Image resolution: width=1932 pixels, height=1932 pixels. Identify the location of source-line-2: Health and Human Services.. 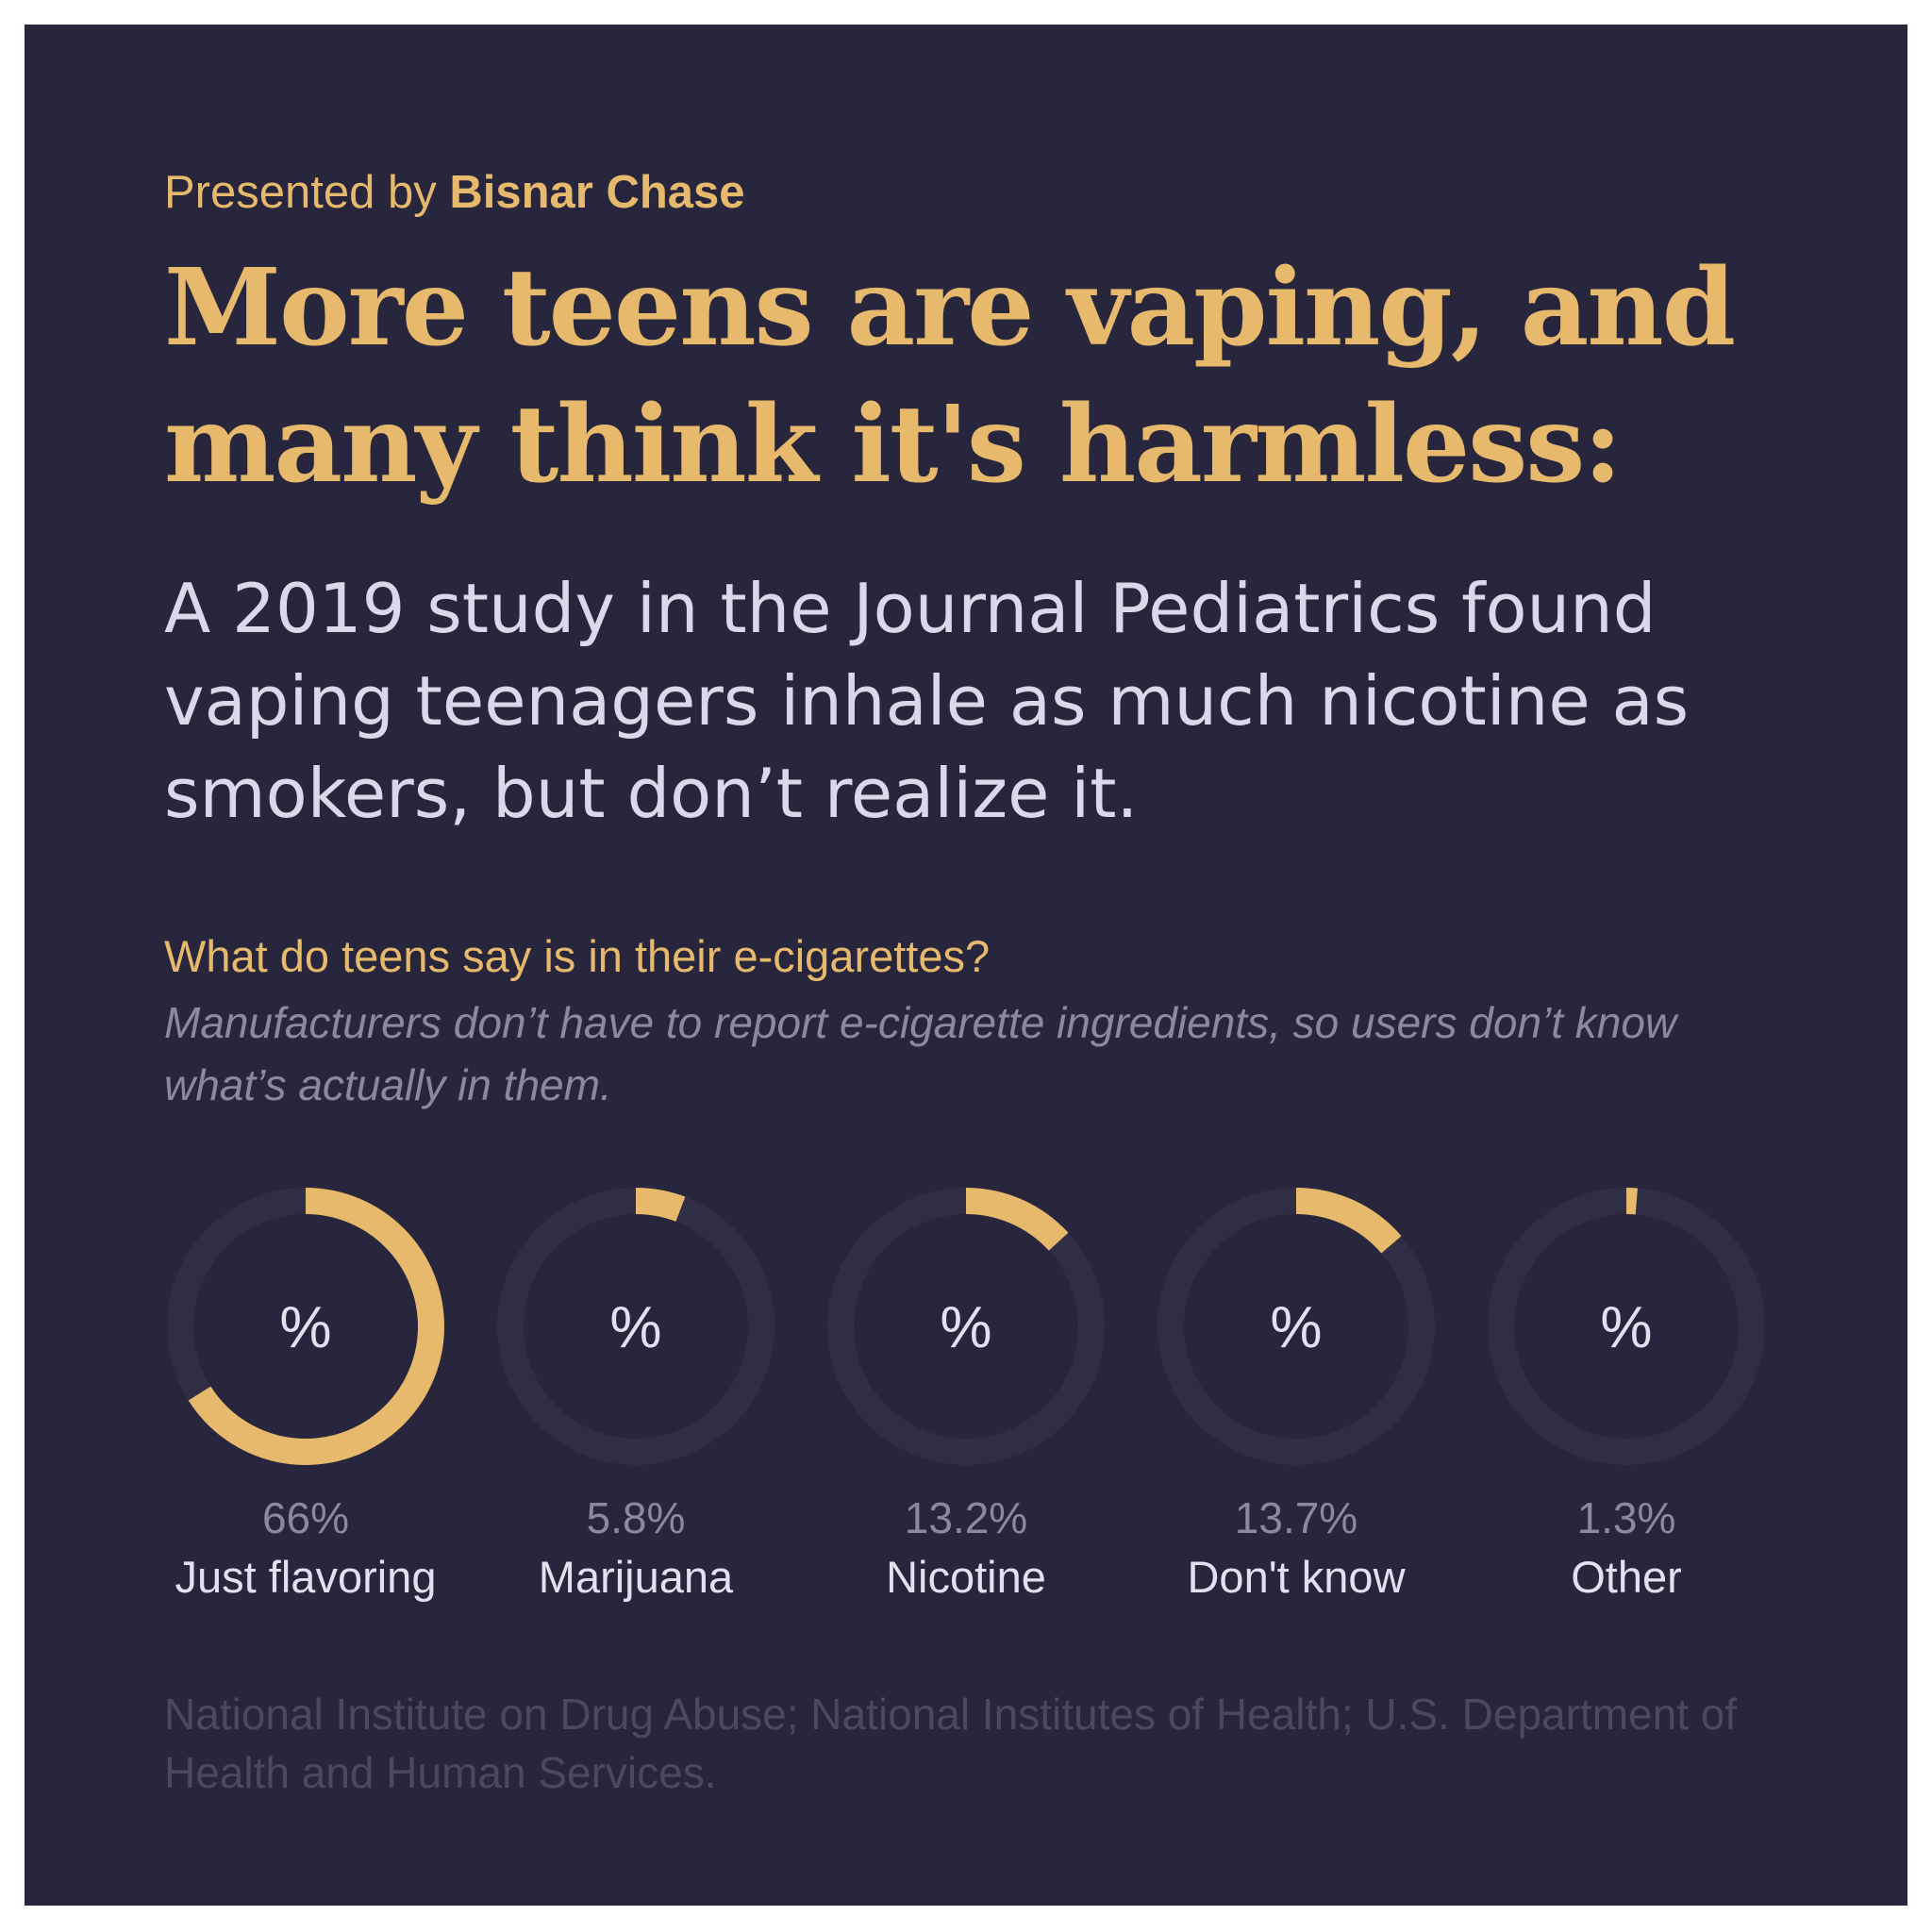
(440, 1773).